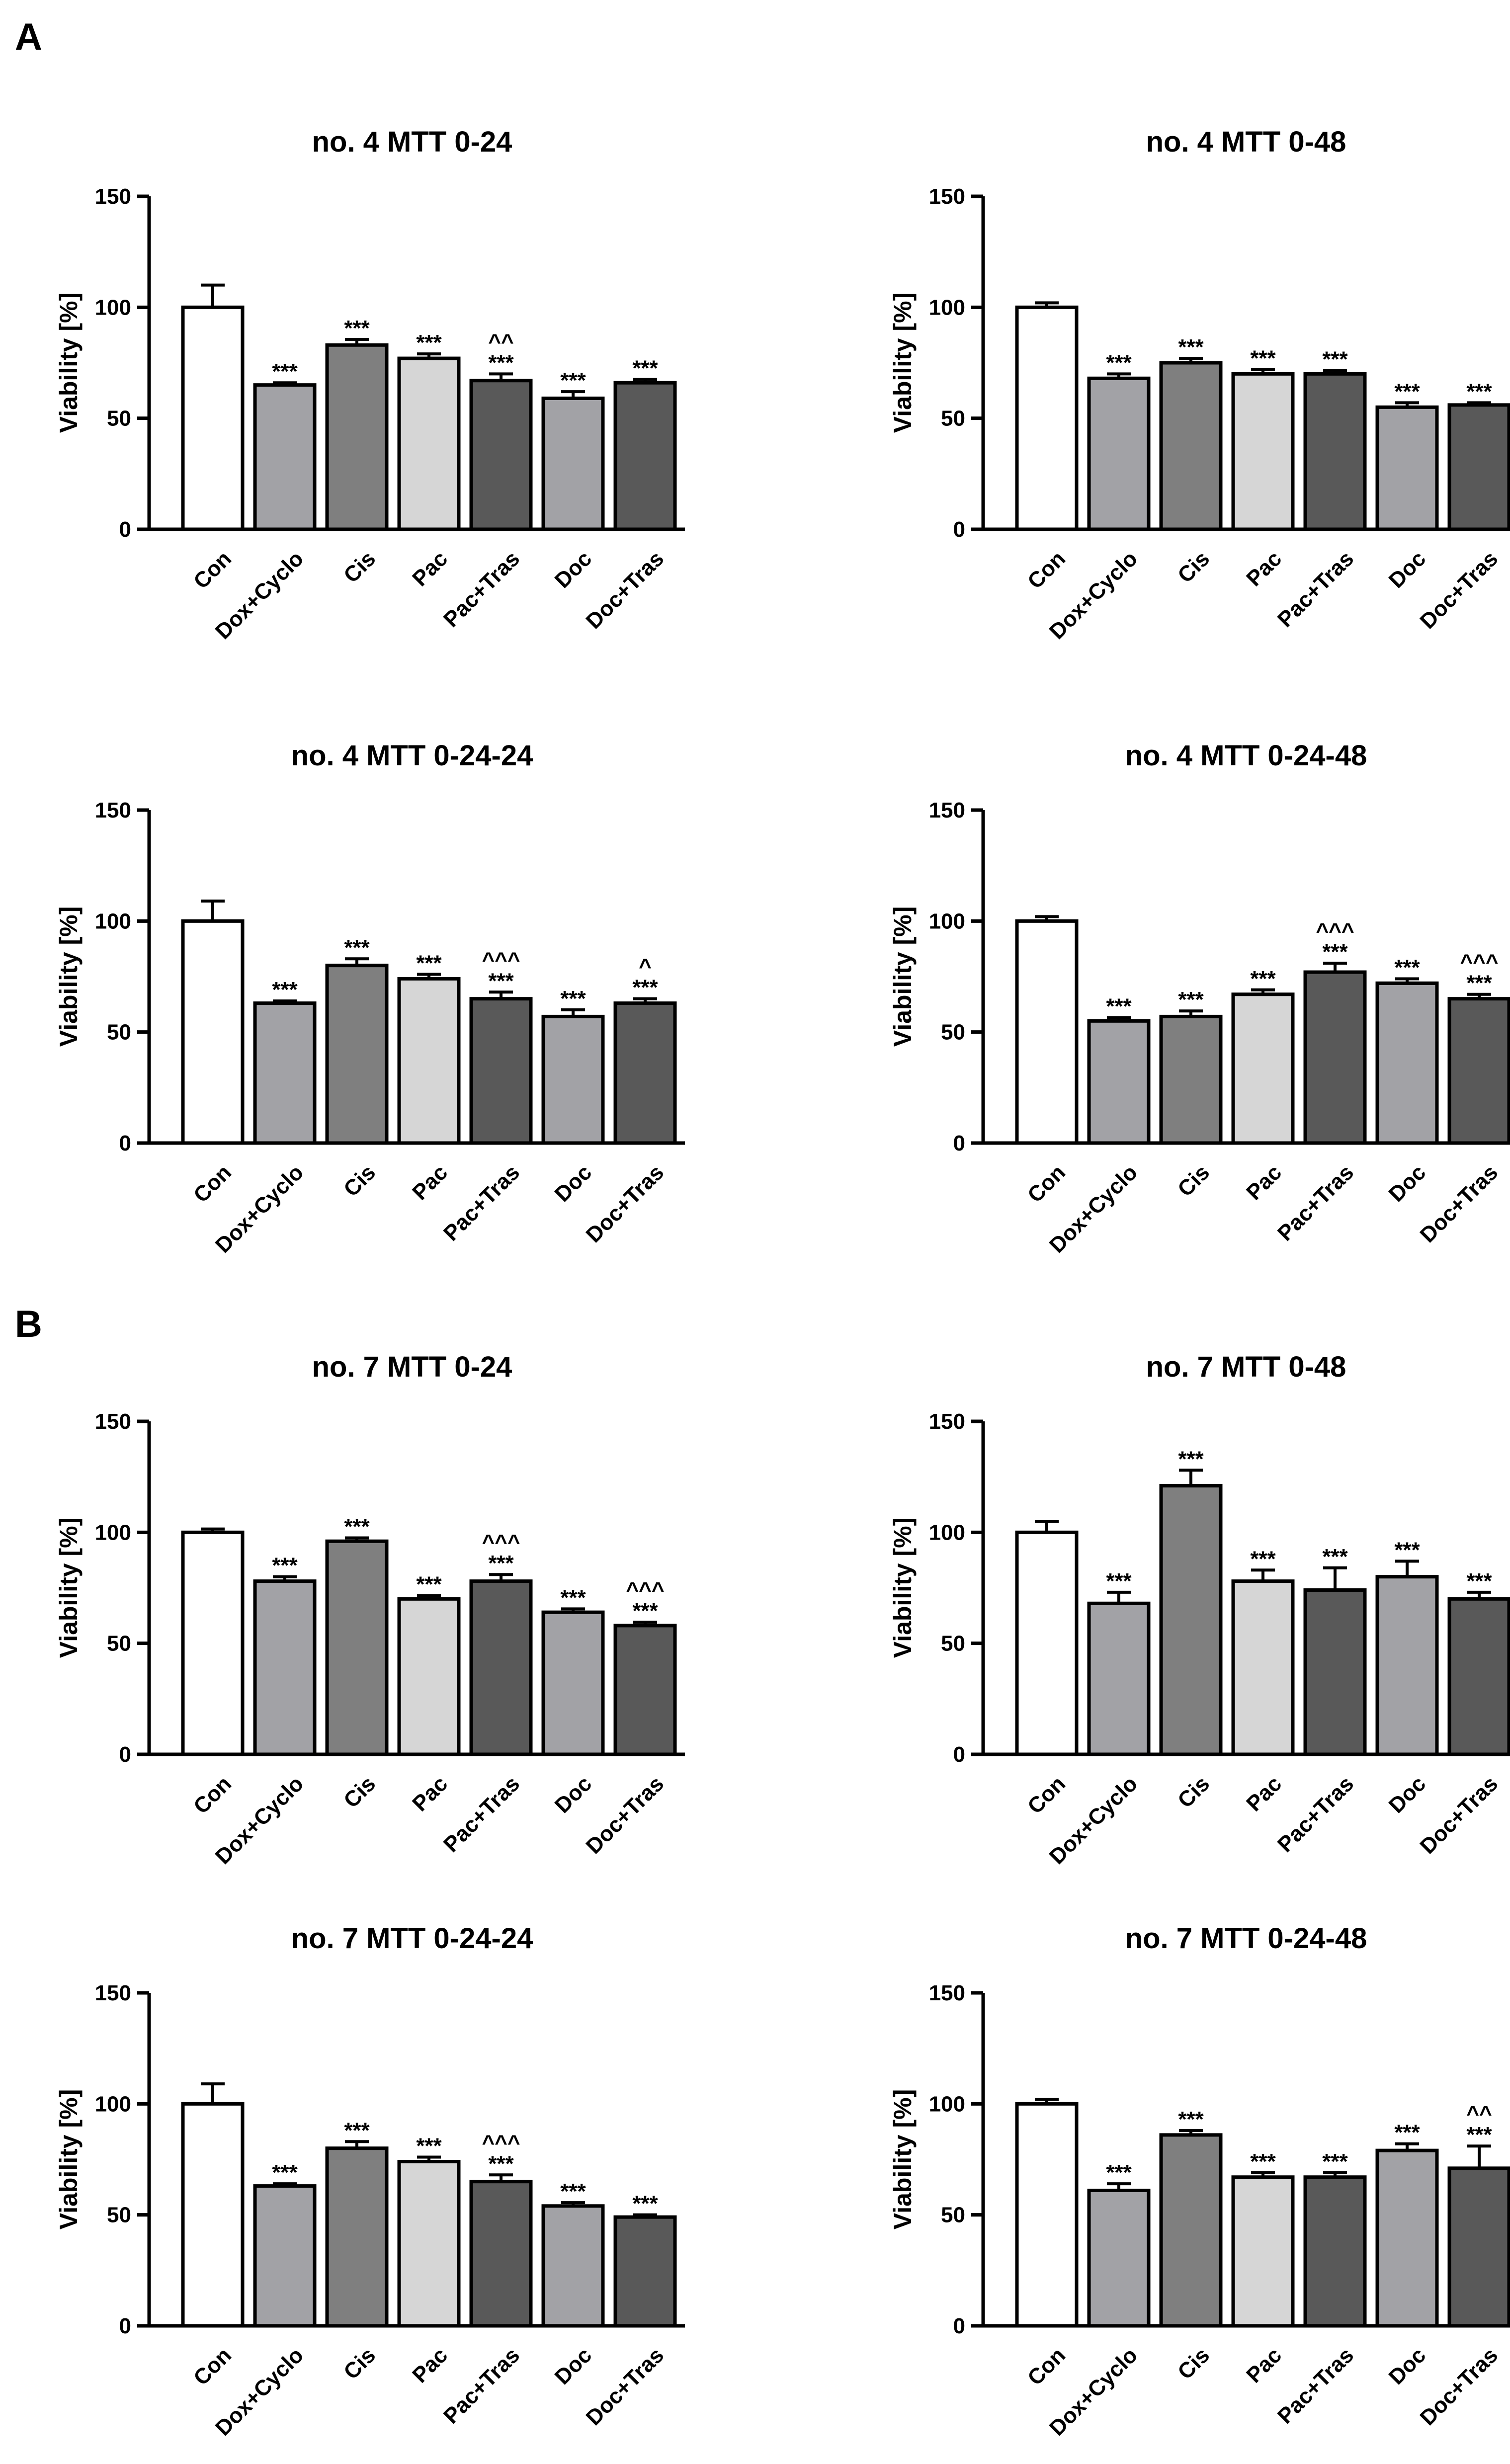 The width and height of the screenshot is (1510, 2464). I want to click on chart-title: no. 4 MTT 0-24-48, so click(1246, 756).